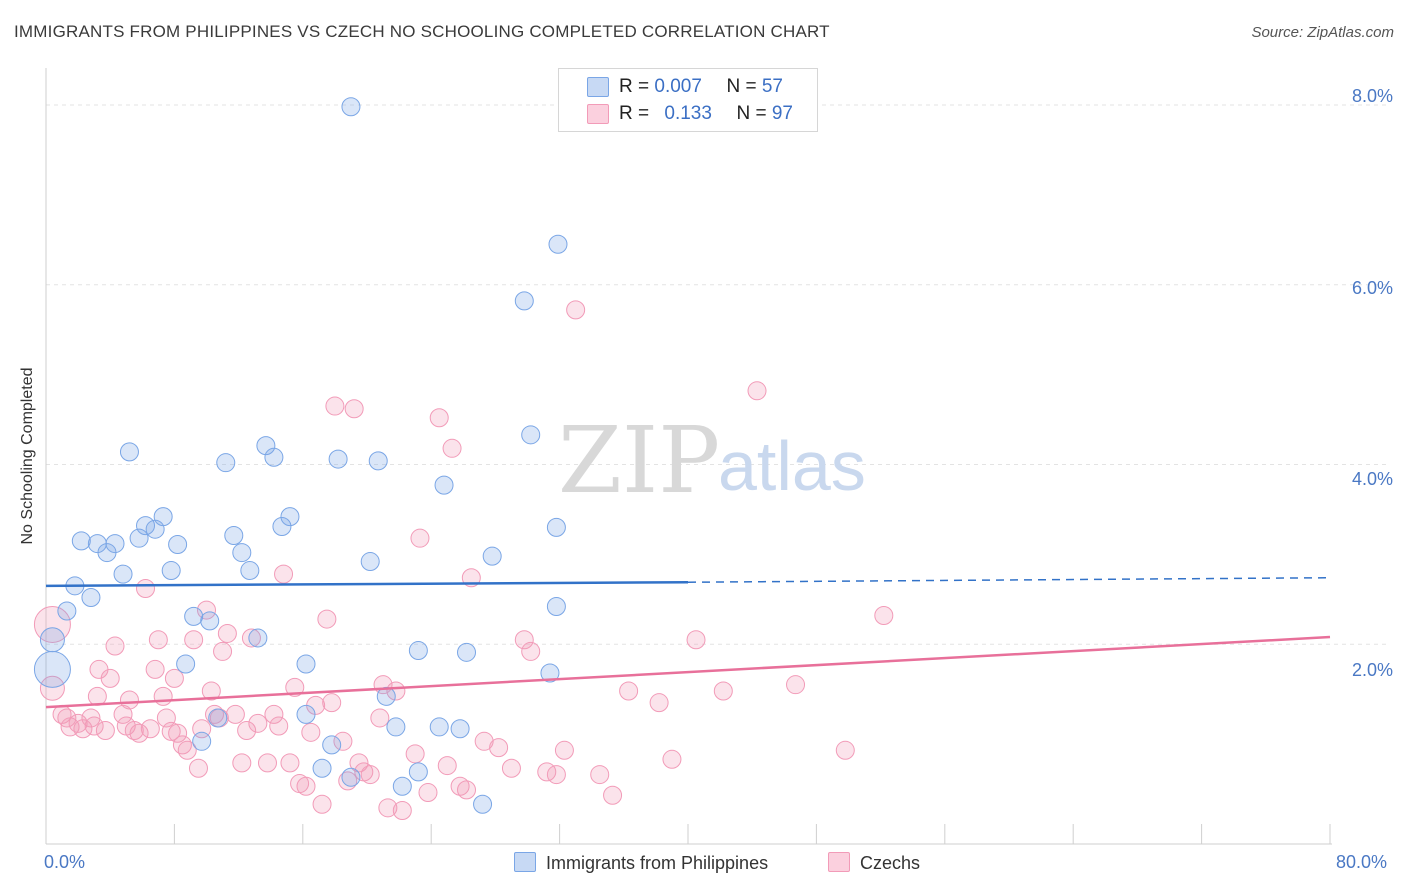 The image size is (1406, 892). What do you see at coordinates (641, 863) in the screenshot?
I see `legend-item-philippines: Immigrants from Philippines` at bounding box center [641, 863].